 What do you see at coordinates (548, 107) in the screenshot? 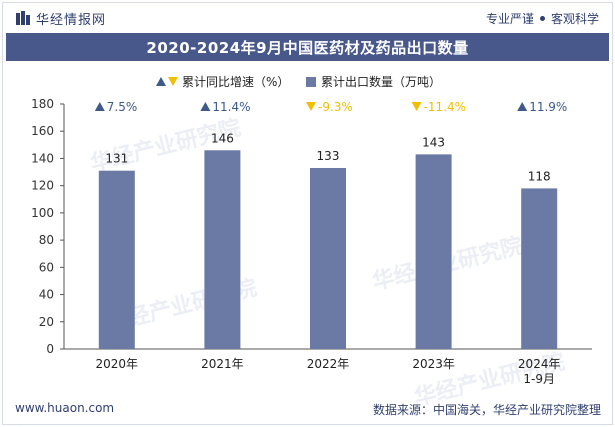
I see `growth-label: 11.9%` at bounding box center [548, 107].